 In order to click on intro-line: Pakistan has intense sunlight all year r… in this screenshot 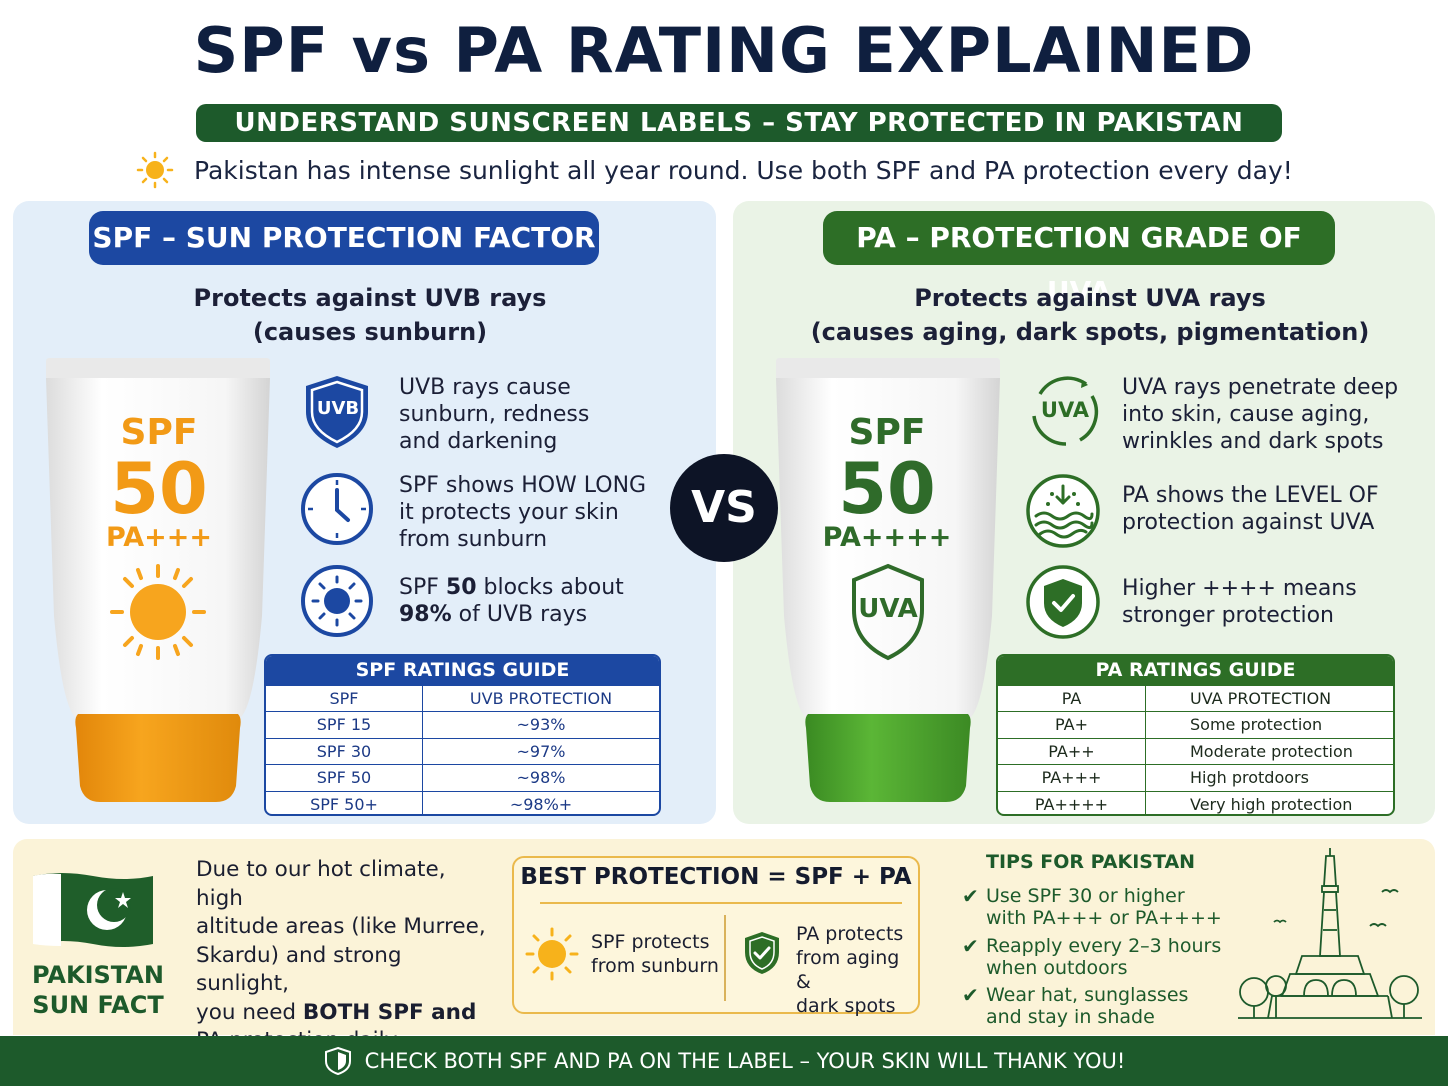, I will do `click(730, 170)`.